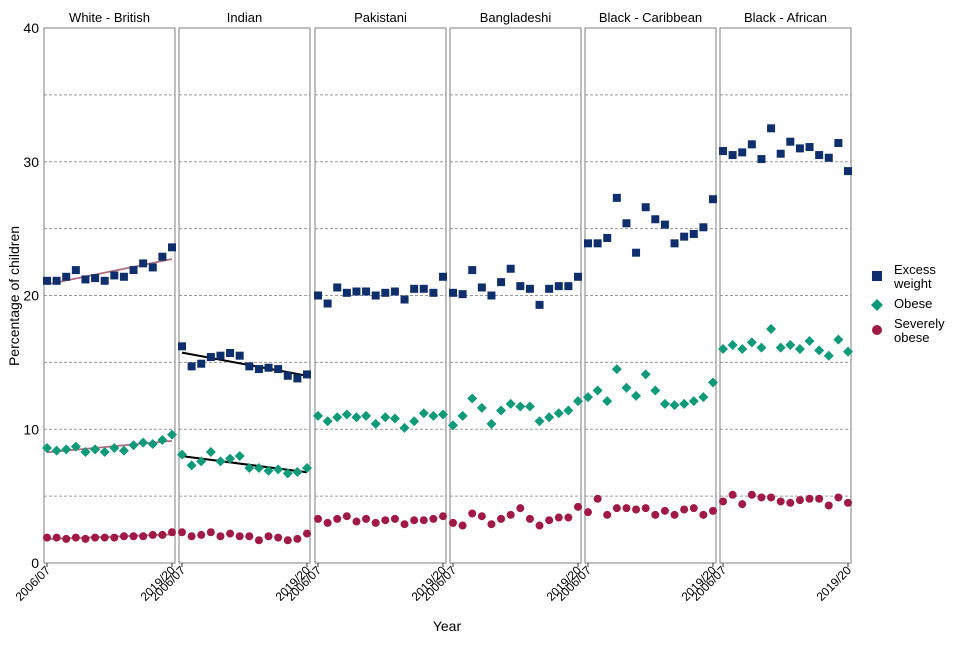 The width and height of the screenshot is (960, 645). What do you see at coordinates (109, 17) in the screenshot?
I see `facet-title: White - British` at bounding box center [109, 17].